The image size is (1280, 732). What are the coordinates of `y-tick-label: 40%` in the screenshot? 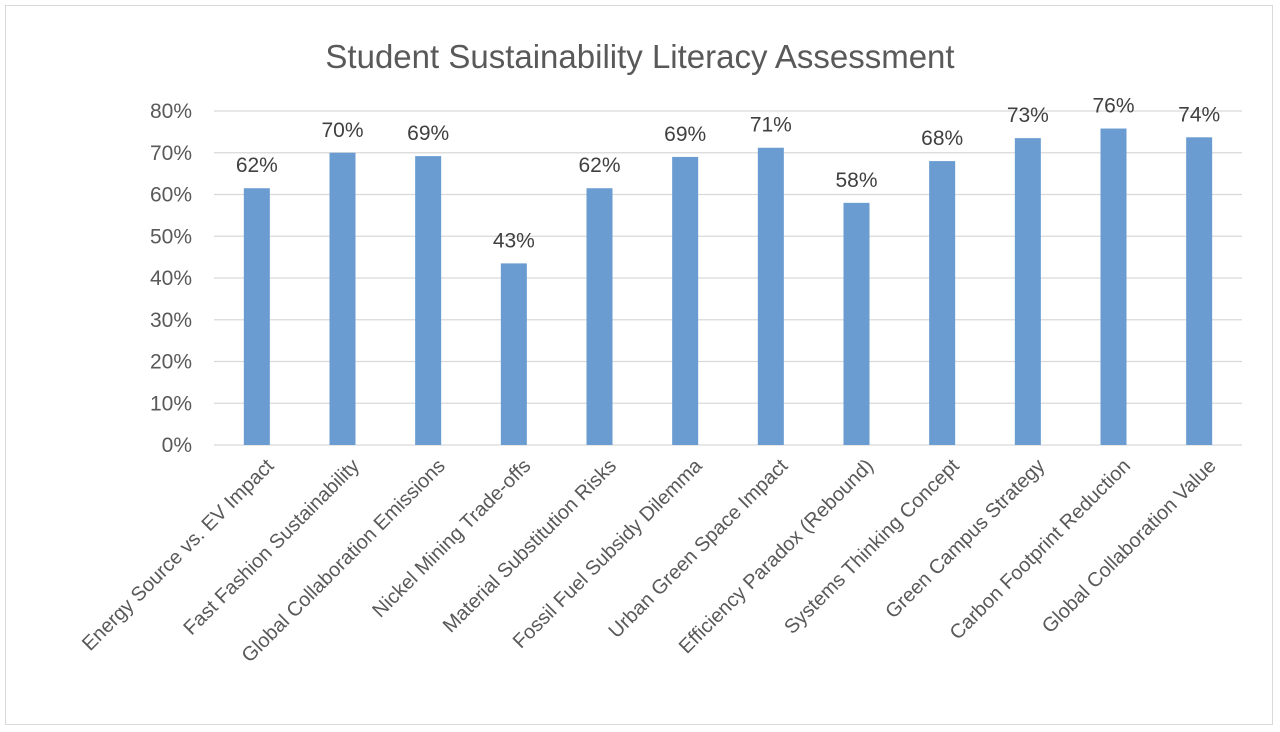 It's located at (171, 278).